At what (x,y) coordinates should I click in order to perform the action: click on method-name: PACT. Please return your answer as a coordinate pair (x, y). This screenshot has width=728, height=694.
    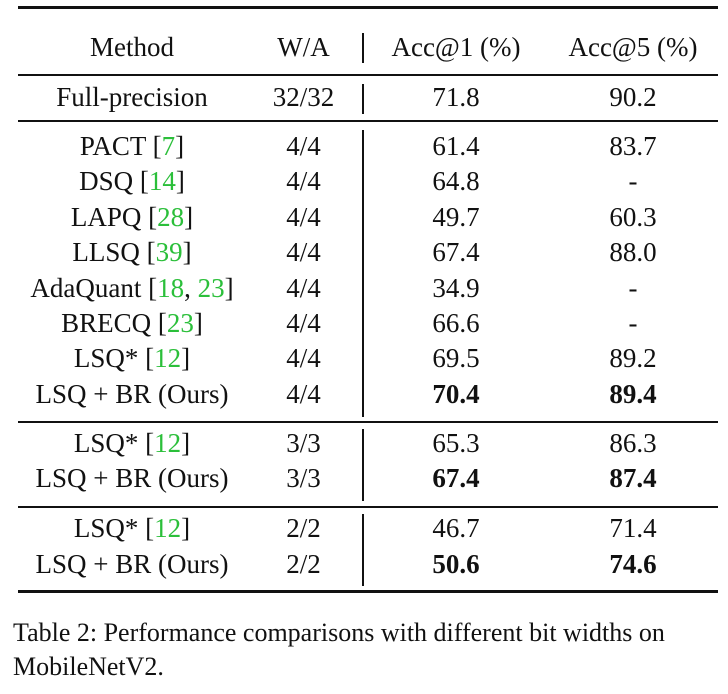
    Looking at the image, I should click on (112, 146).